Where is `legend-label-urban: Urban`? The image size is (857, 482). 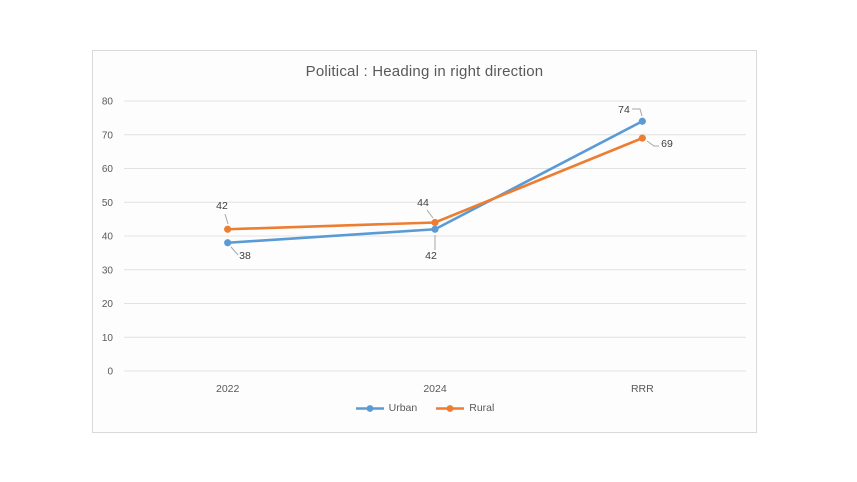
legend-label-urban: Urban is located at coordinates (403, 408).